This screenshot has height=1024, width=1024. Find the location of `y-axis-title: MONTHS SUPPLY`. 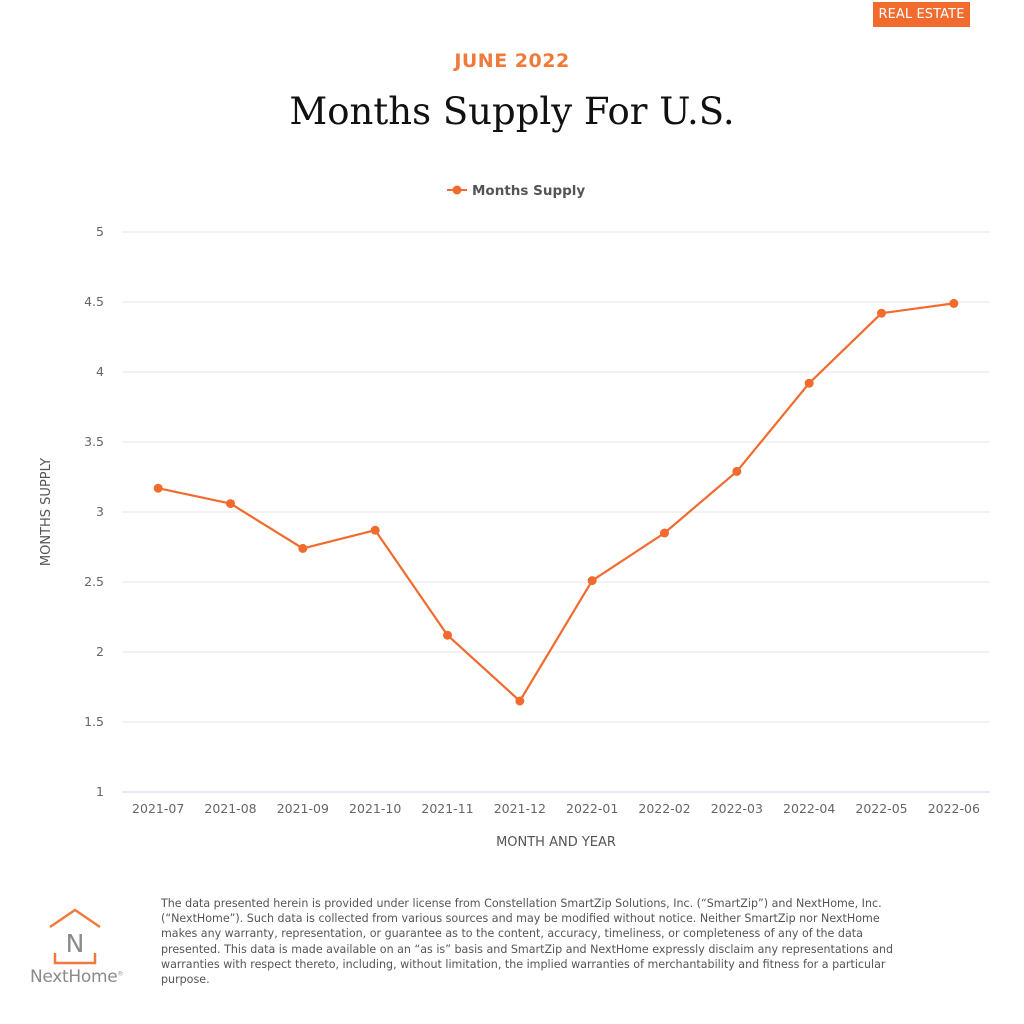

y-axis-title: MONTHS SUPPLY is located at coordinates (46, 512).